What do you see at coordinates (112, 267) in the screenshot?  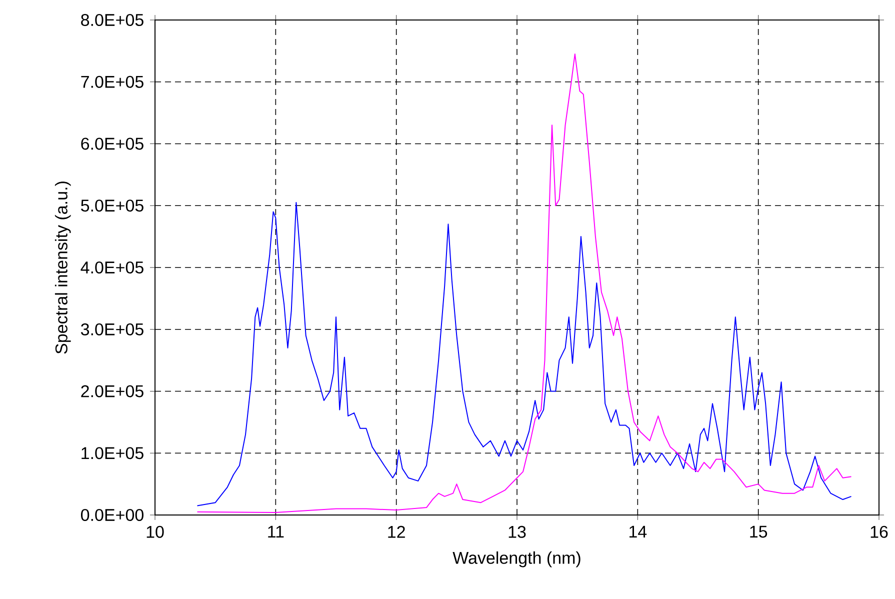 I see `y-tick-label: 4.0E+05` at bounding box center [112, 267].